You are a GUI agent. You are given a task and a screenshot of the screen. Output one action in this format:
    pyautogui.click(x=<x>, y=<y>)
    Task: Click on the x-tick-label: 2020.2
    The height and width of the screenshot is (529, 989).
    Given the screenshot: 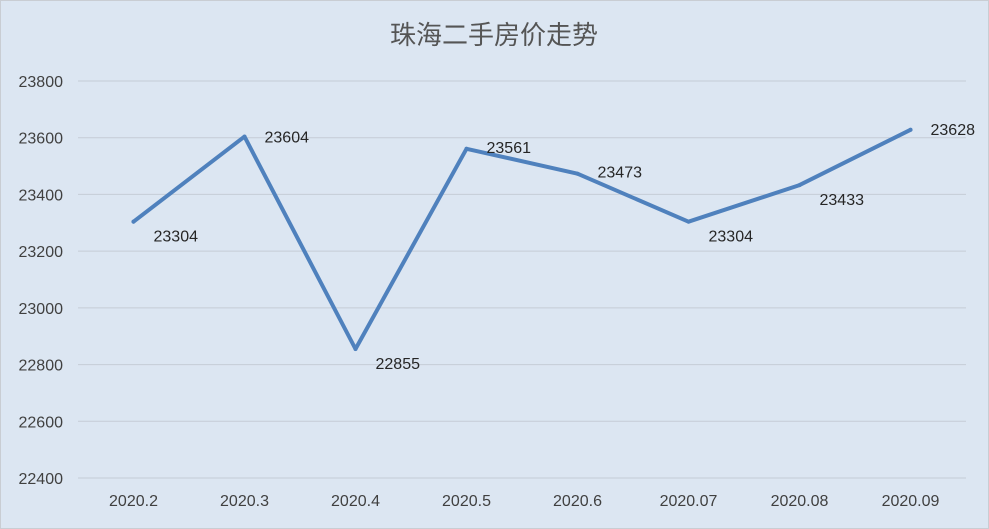 What is the action you would take?
    pyautogui.click(x=133, y=501)
    